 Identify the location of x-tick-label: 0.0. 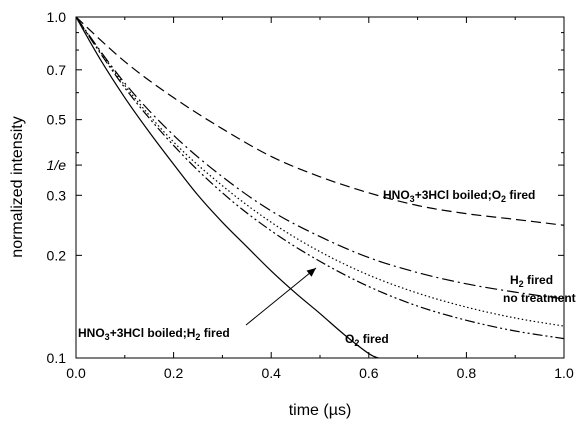
(76, 373).